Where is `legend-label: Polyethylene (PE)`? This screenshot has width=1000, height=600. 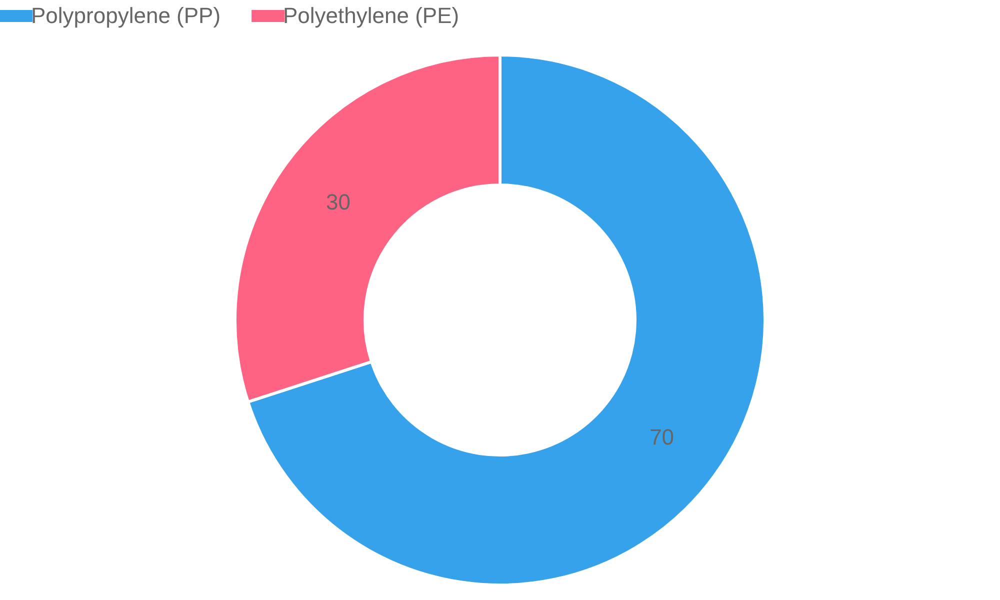 legend-label: Polyethylene (PE) is located at coordinates (371, 15).